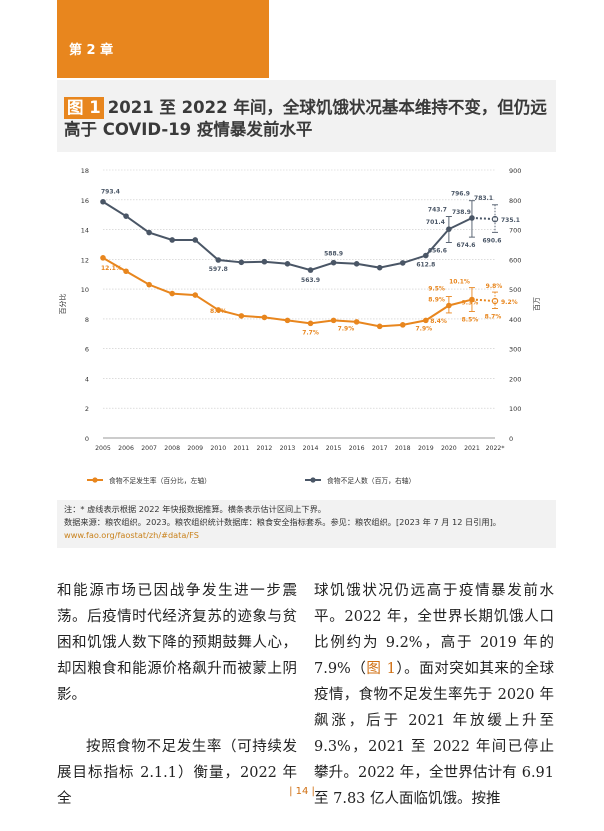  I want to click on y-right-tick-label: 900, so click(515, 171).